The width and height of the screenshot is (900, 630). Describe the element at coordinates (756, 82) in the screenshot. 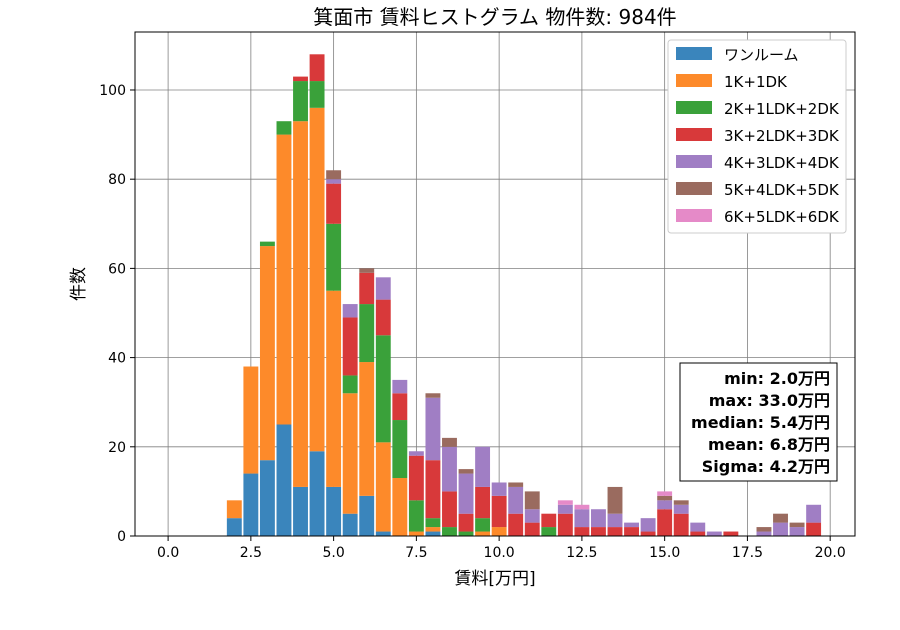

I see `legend-label: 1K+1DK` at that location.